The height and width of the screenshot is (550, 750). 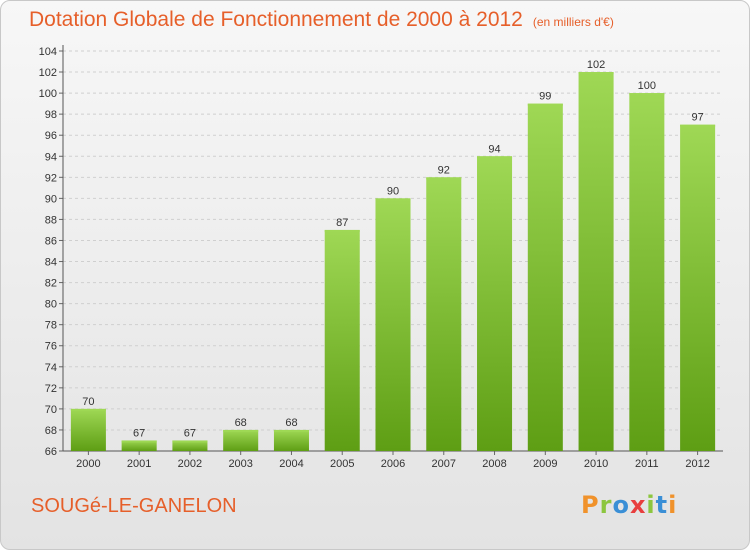 I want to click on x-tick-label-2006: 2006, so click(x=393, y=464).